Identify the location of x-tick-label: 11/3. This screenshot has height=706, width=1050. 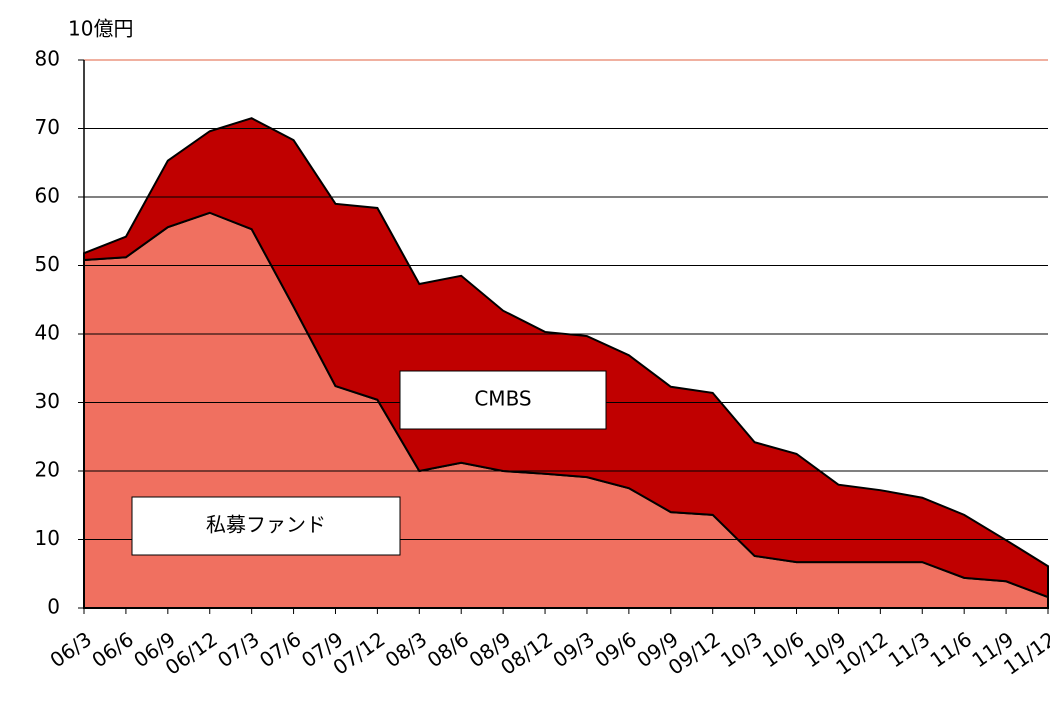
(909, 649).